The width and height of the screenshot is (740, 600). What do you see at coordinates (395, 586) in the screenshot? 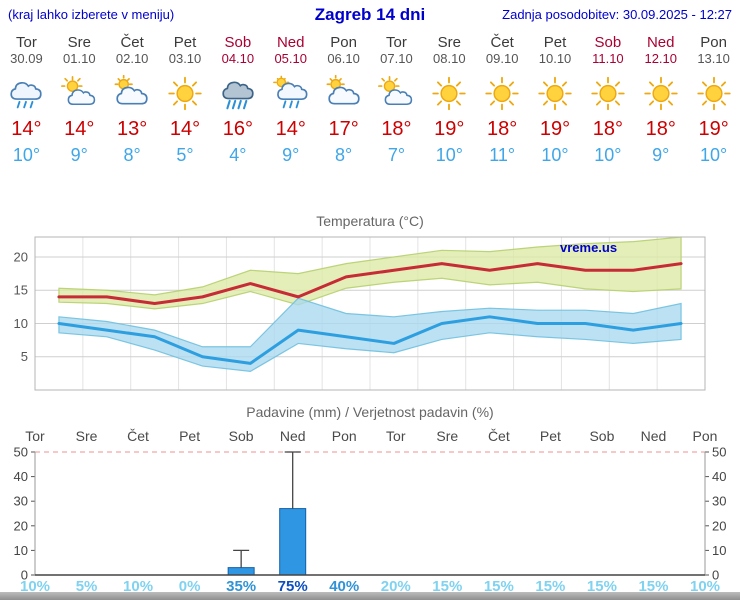
I see `precipitation-probability: 20%` at bounding box center [395, 586].